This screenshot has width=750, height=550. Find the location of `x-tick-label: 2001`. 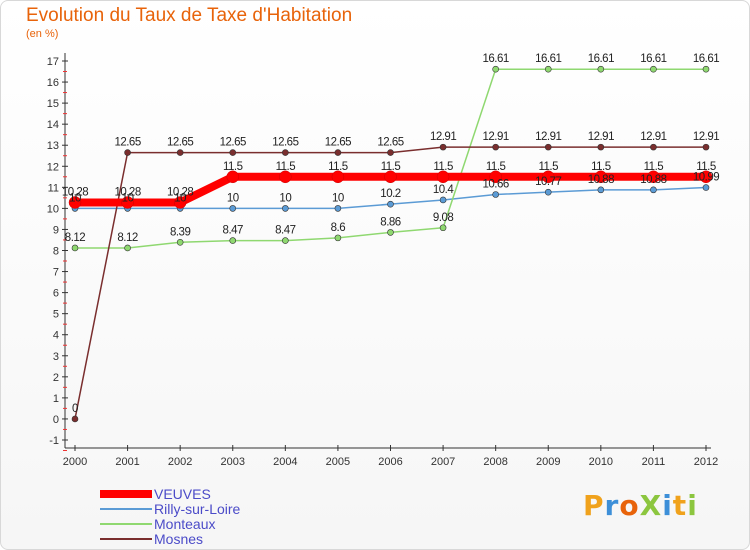

x-tick-label: 2001 is located at coordinates (127, 462).